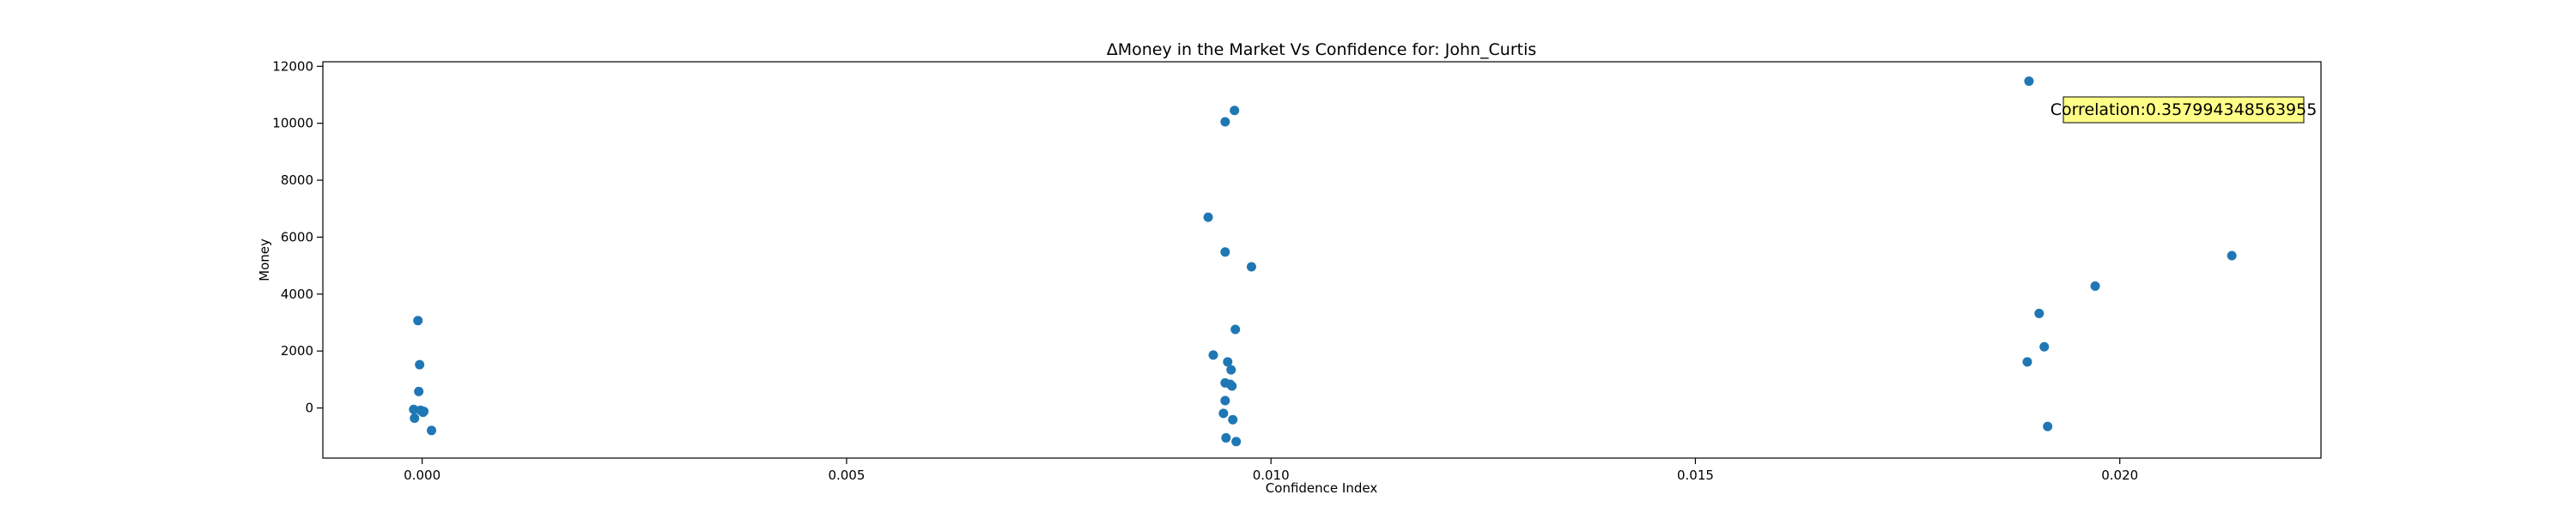 The height and width of the screenshot is (519, 2576). What do you see at coordinates (264, 259) in the screenshot?
I see `y-axis-label: Money` at bounding box center [264, 259].